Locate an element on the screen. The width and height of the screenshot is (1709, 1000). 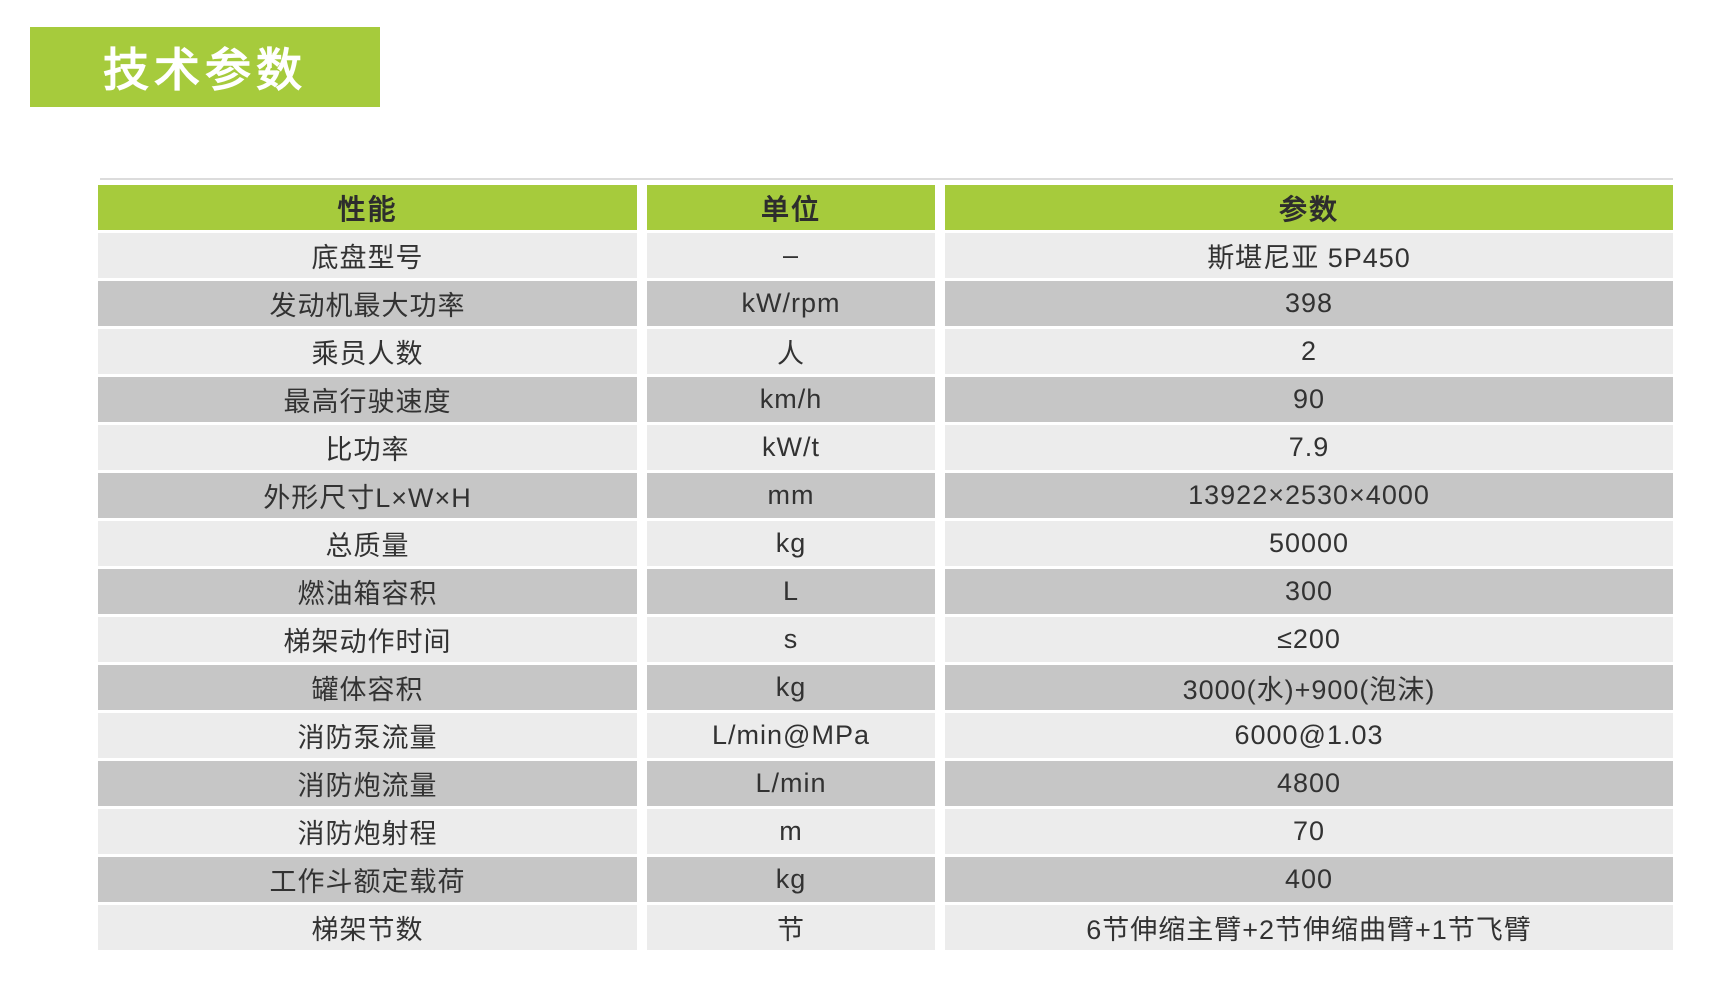
table-row: 比功率 kW/t 7.9 is located at coordinates (885, 447).